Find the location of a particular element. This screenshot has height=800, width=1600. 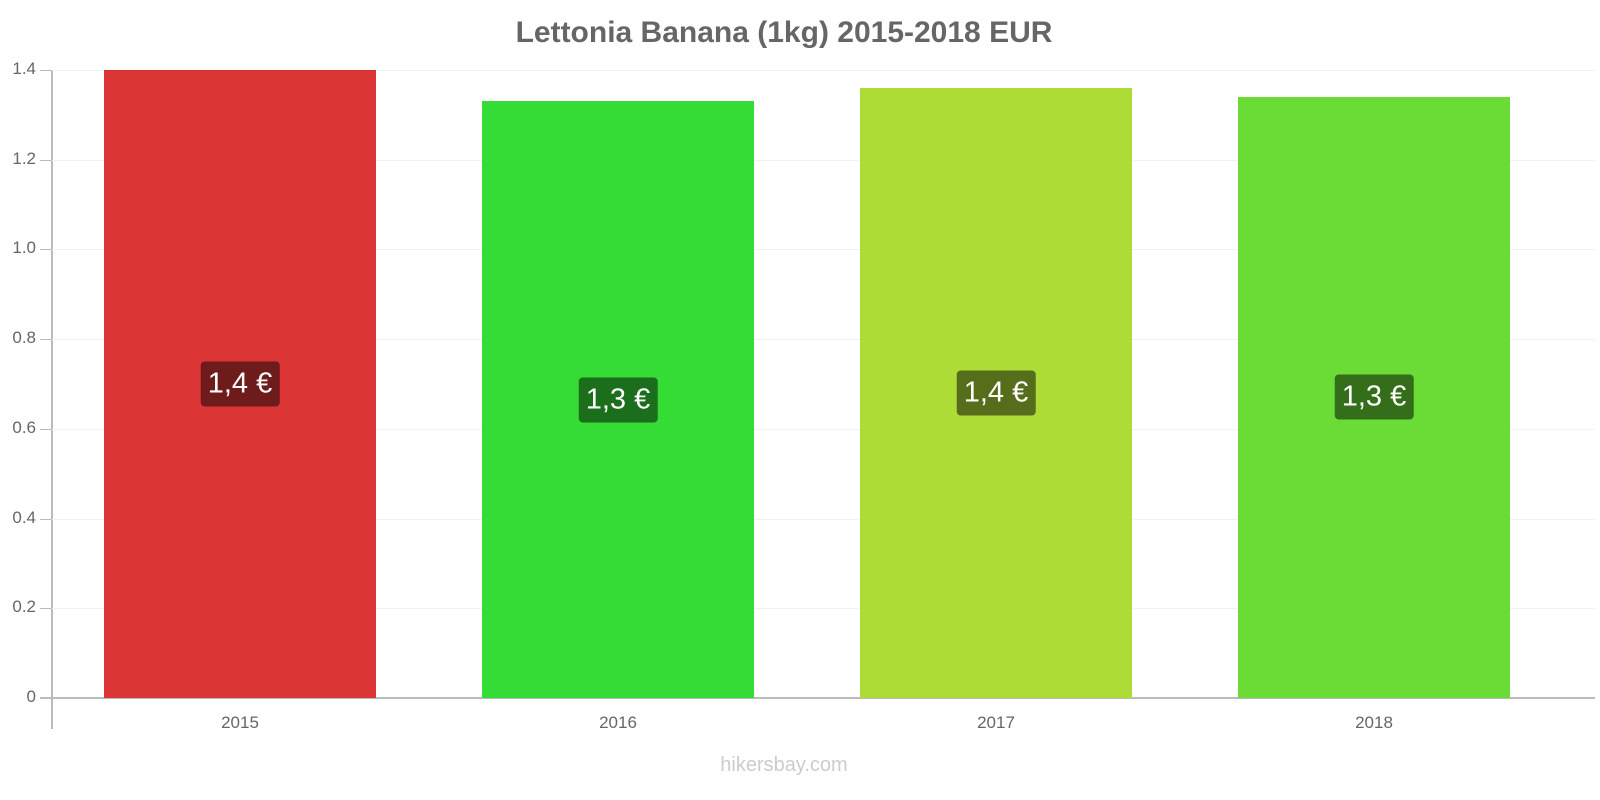

chart-title: Lettonia Banana (1kg) 2015-2018 EUR is located at coordinates (784, 32).